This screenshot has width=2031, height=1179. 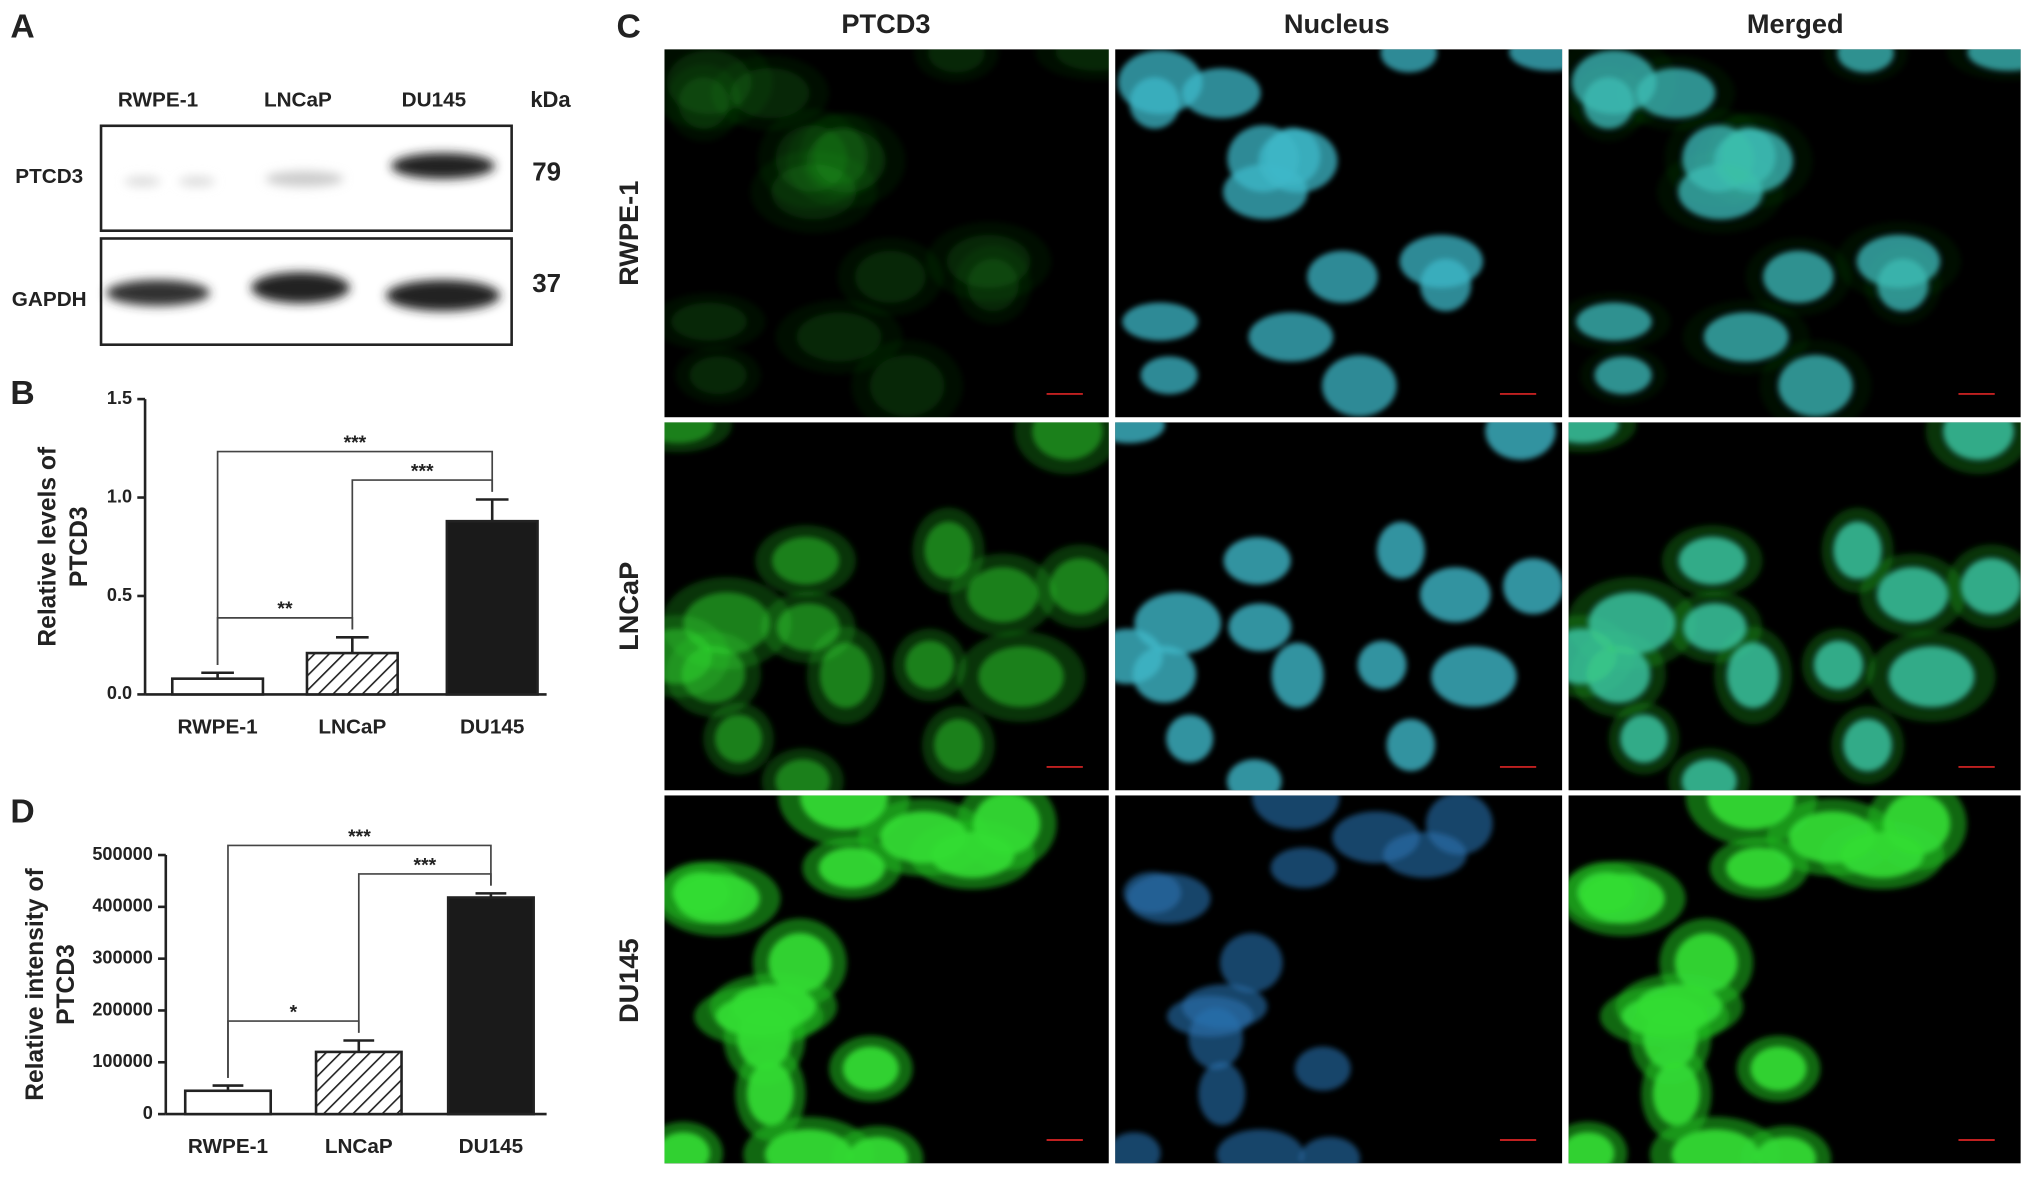 I want to click on row-title: LNCaP, so click(x=628, y=606).